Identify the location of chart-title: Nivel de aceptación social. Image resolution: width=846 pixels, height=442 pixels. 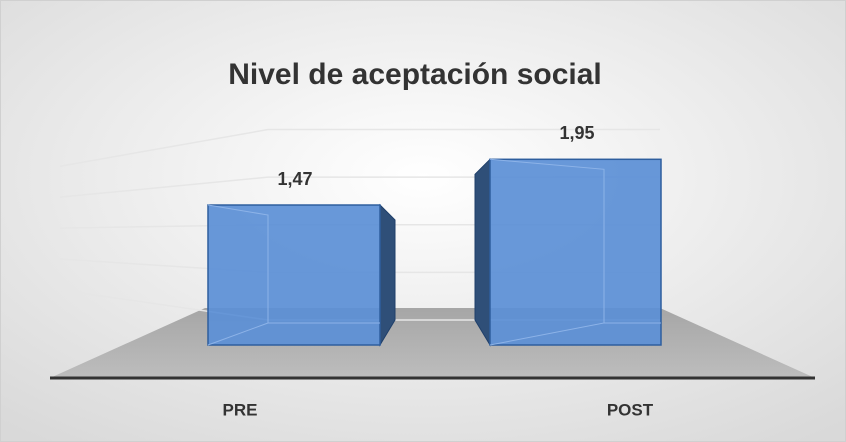
(415, 74).